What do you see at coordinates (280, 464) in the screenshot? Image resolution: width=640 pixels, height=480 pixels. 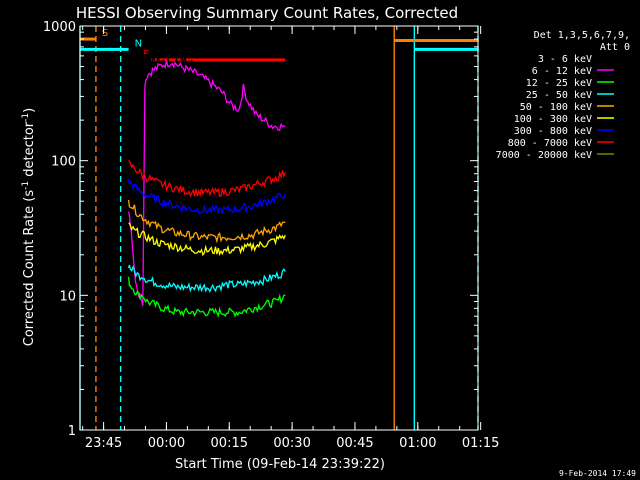 I see `x-axis-label: Start Time (09-Feb-14 23:39:22)` at bounding box center [280, 464].